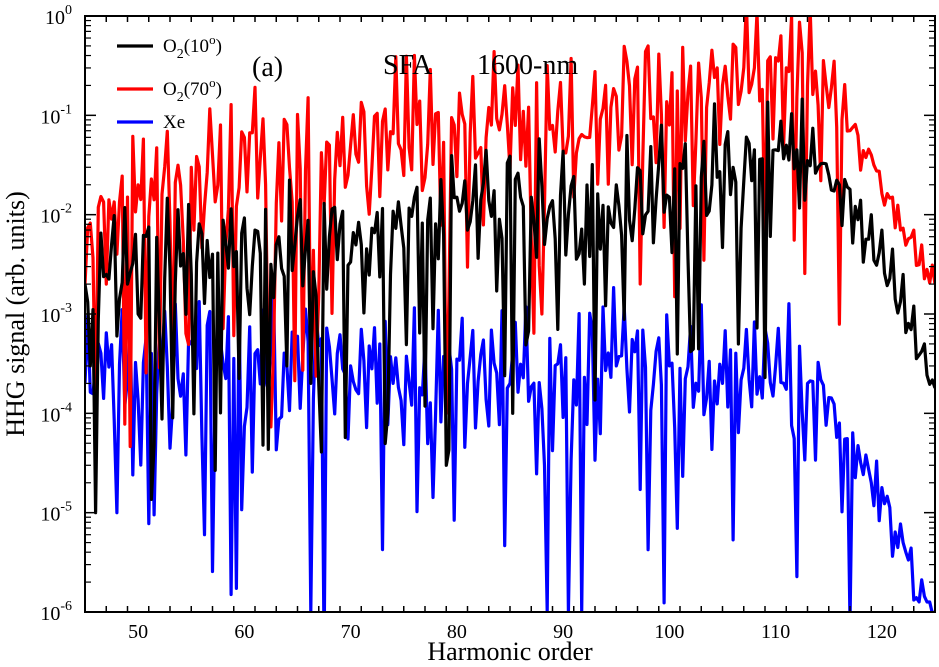 The height and width of the screenshot is (667, 939). I want to click on y-tick-label: 10⁰, so click(58, 16).